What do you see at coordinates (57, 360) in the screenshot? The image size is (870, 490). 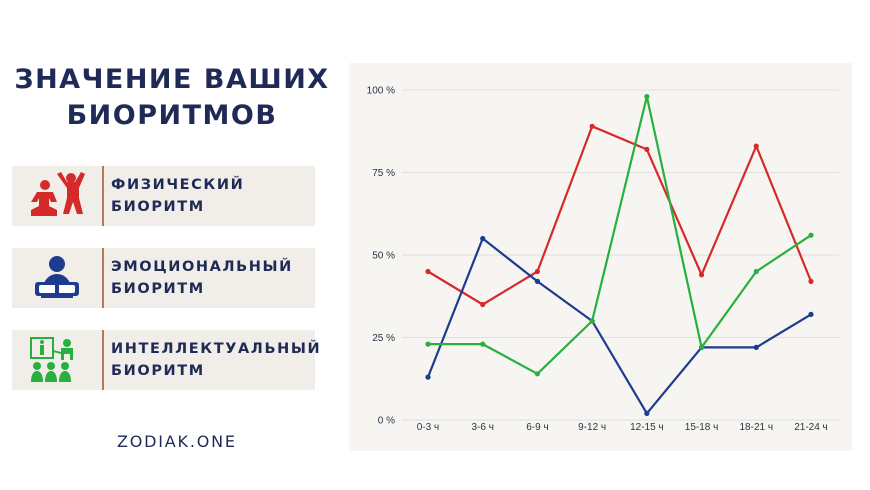 I see `intellectual-biorhythm-icon` at bounding box center [57, 360].